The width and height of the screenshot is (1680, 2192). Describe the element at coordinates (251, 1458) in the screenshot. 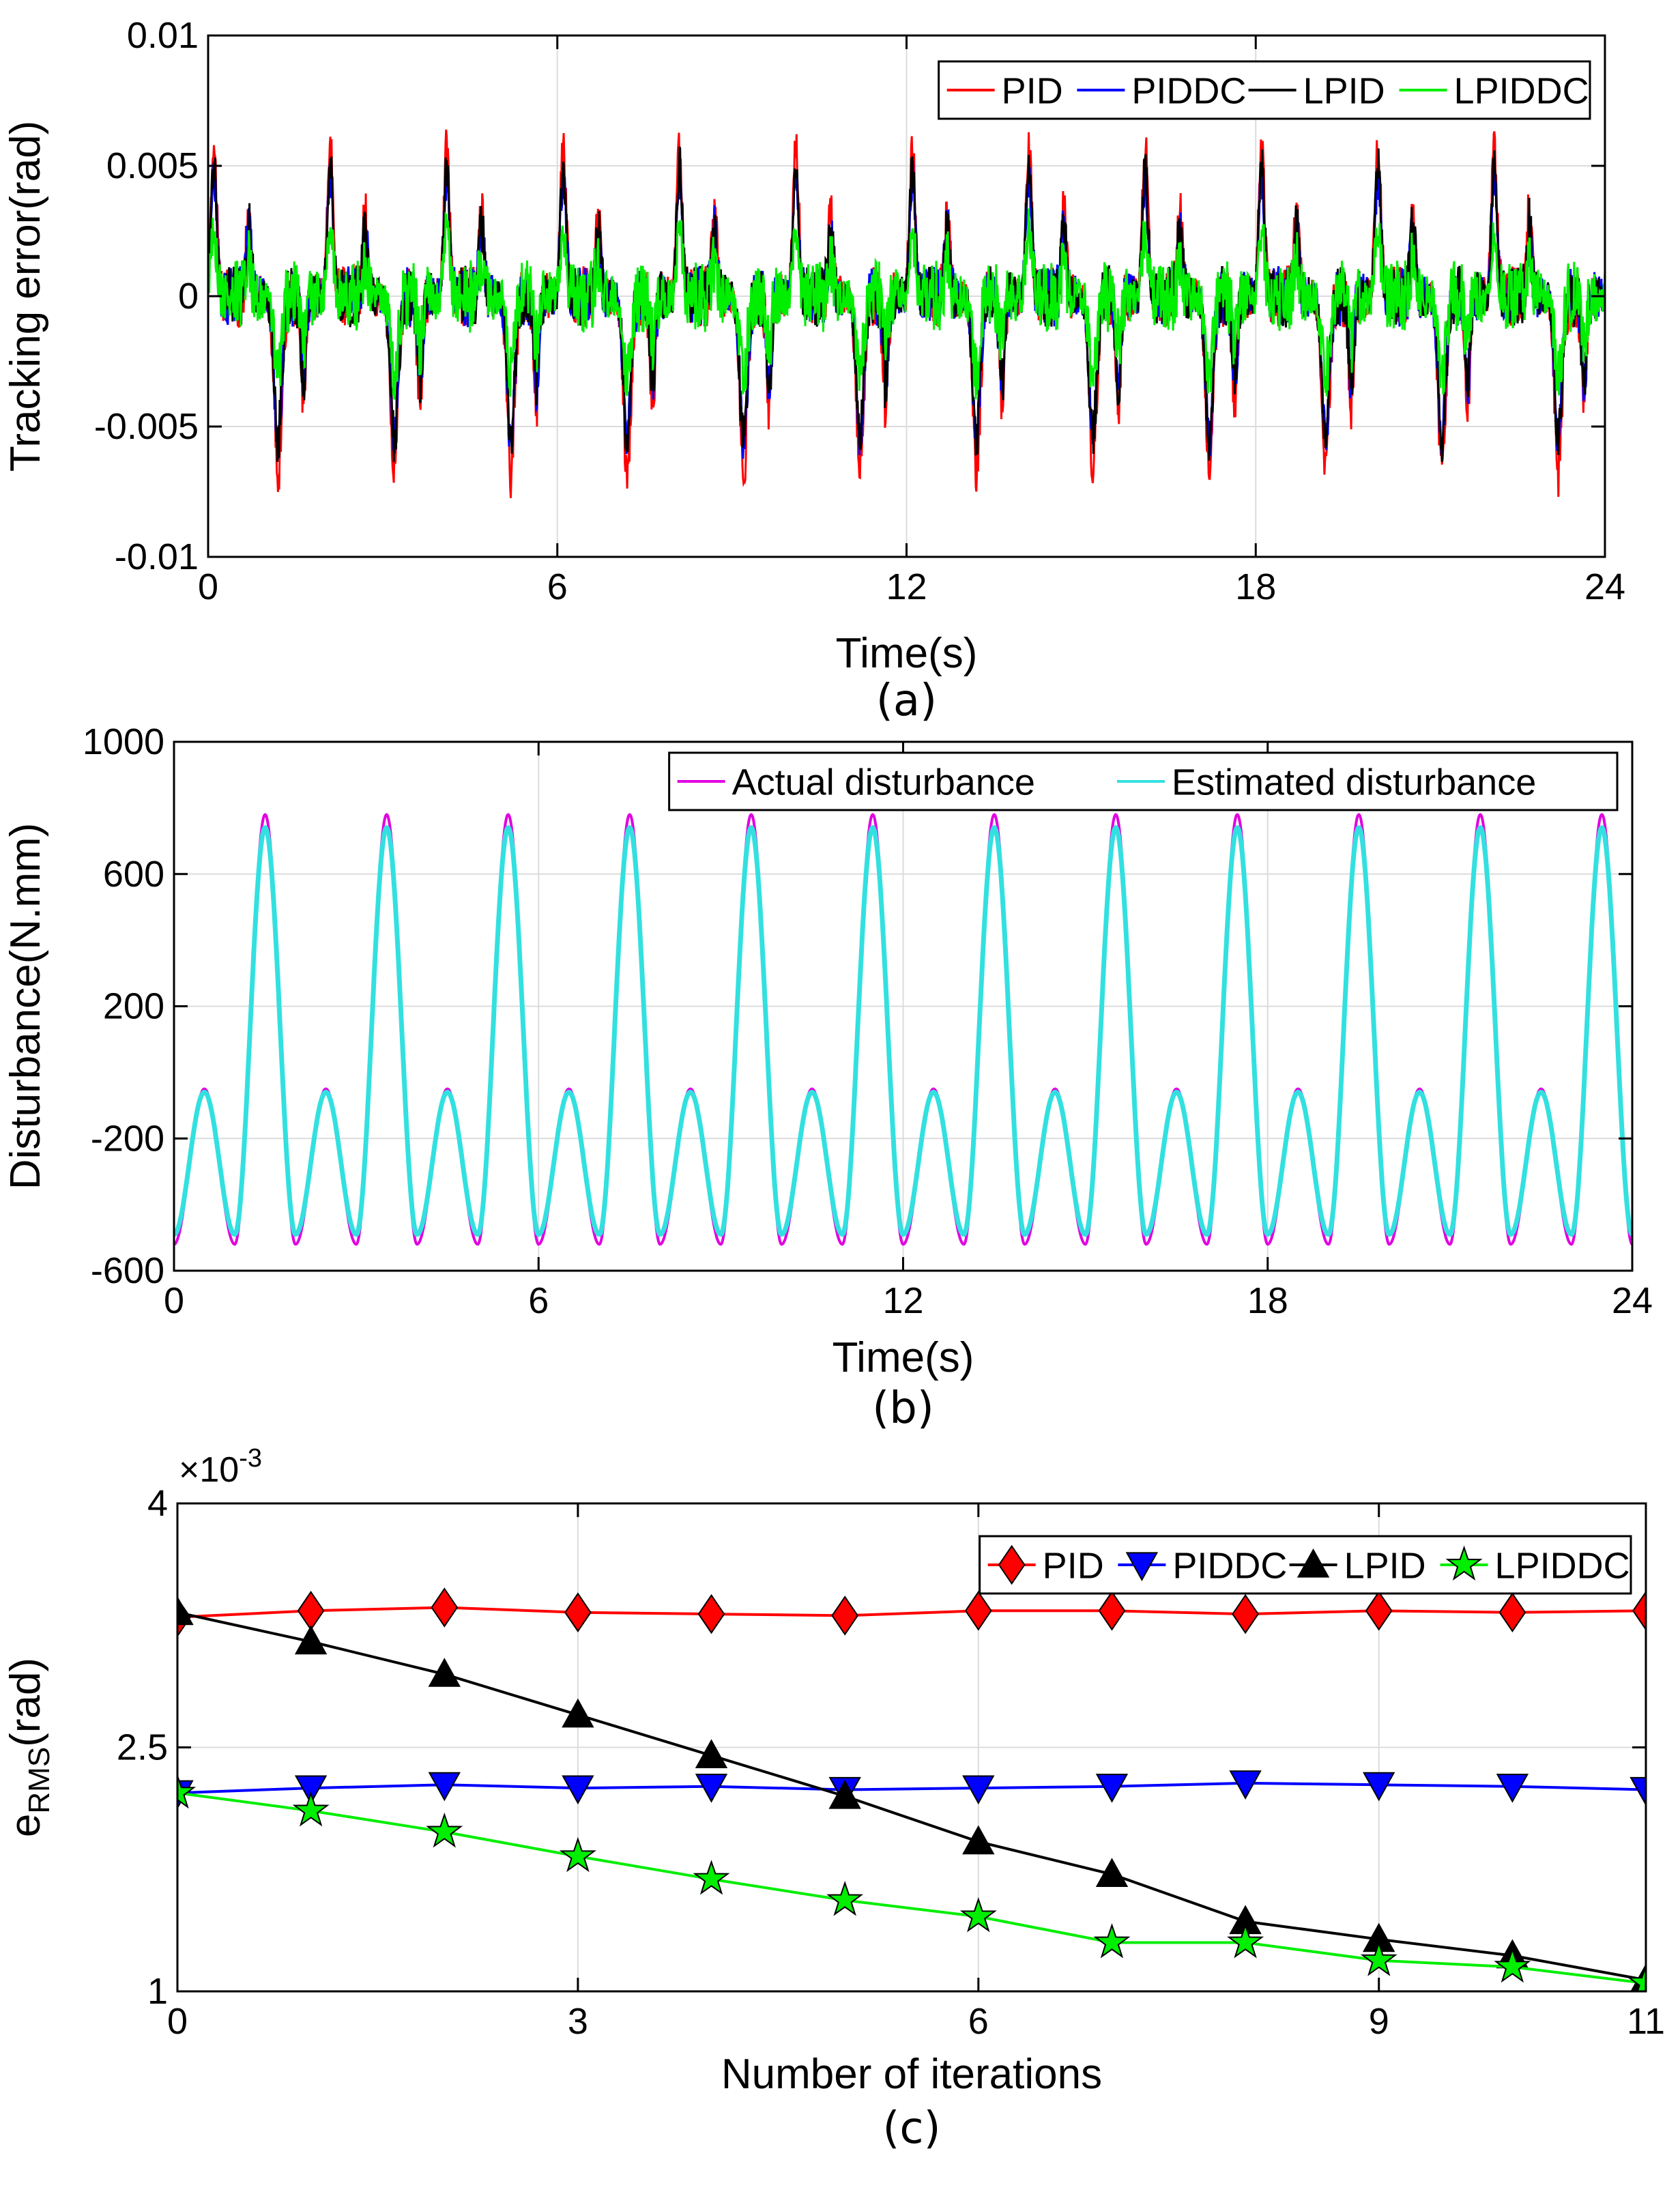

I see `y-axis-multiplier-exponent: -3` at that location.